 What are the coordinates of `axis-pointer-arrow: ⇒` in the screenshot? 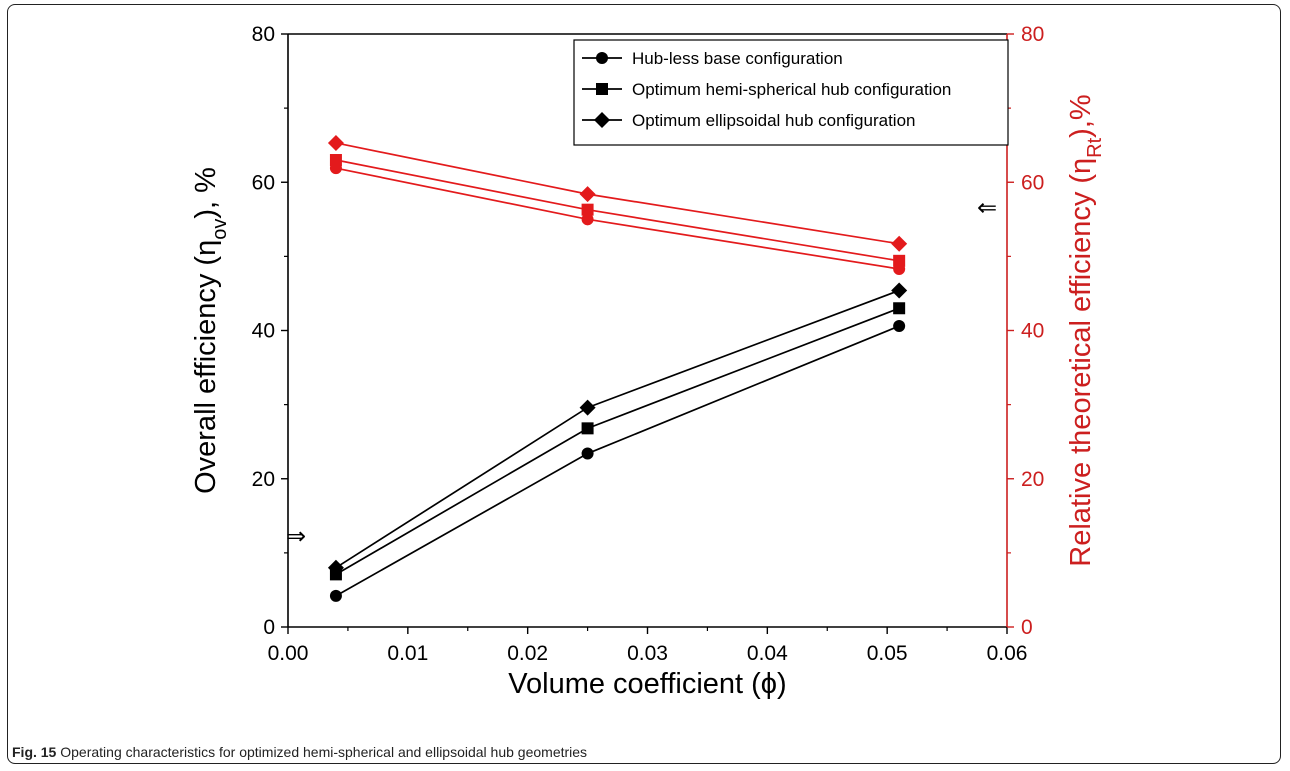 It's located at (296, 536).